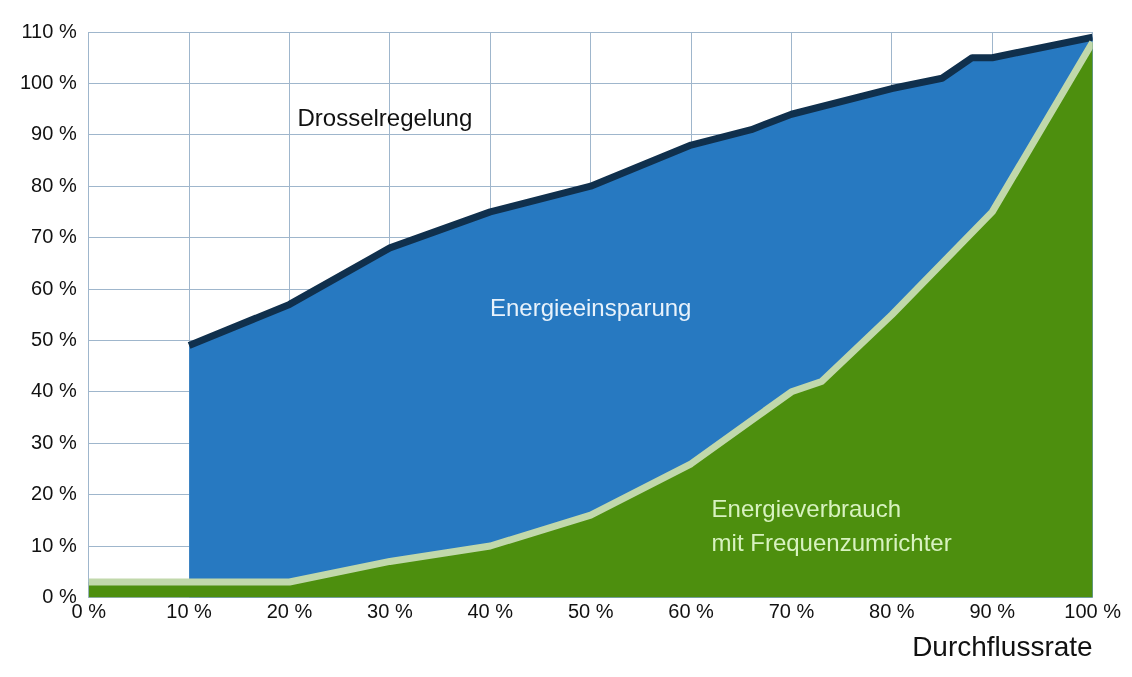  I want to click on x-tick-label: 70 %, so click(791, 610).